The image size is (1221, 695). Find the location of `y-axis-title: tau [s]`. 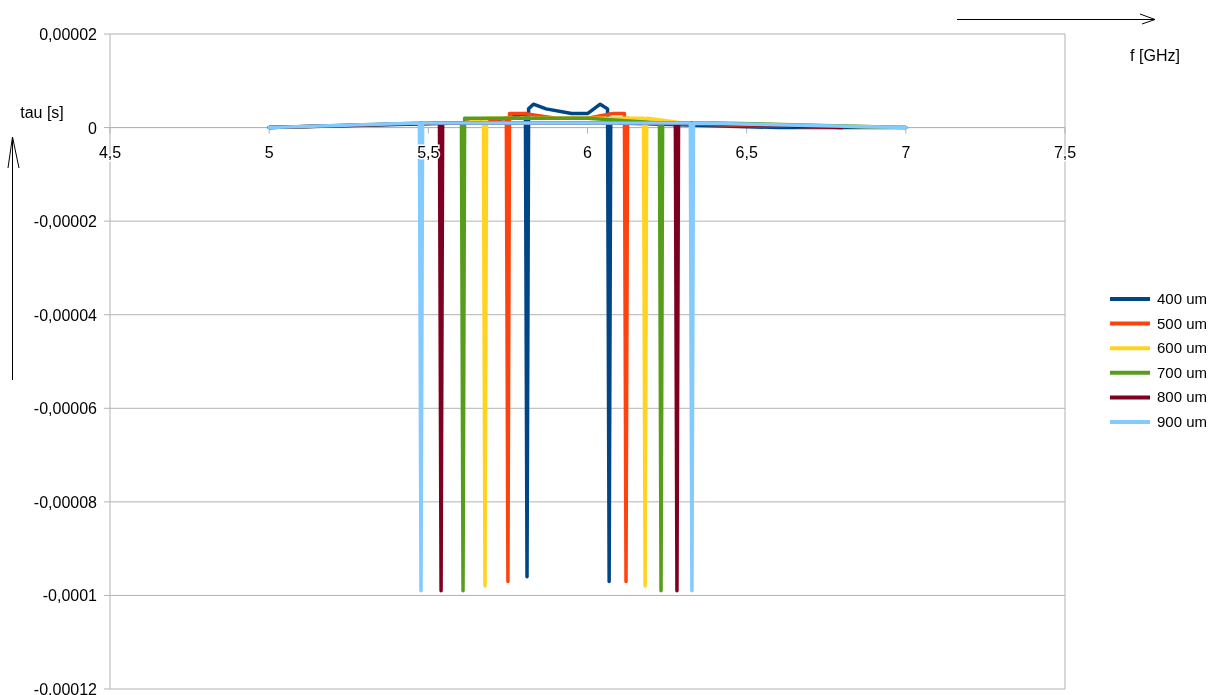

y-axis-title: tau [s] is located at coordinates (42, 112).